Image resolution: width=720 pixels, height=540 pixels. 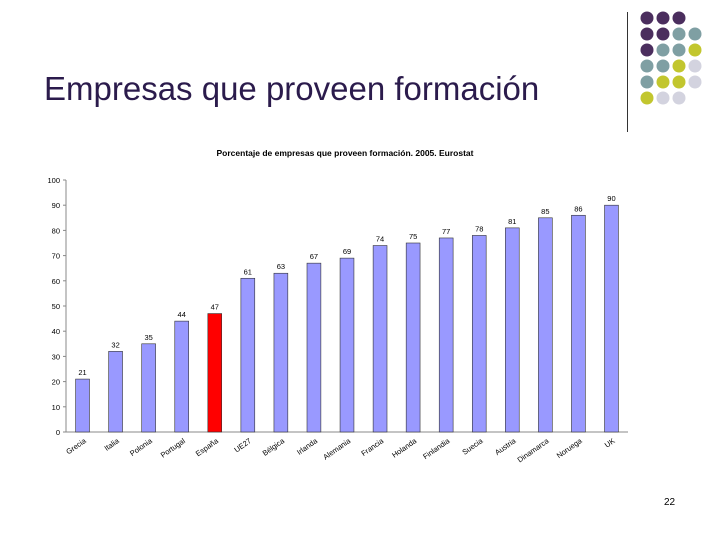 I want to click on y-tick-label: 0, so click(x=58, y=432).